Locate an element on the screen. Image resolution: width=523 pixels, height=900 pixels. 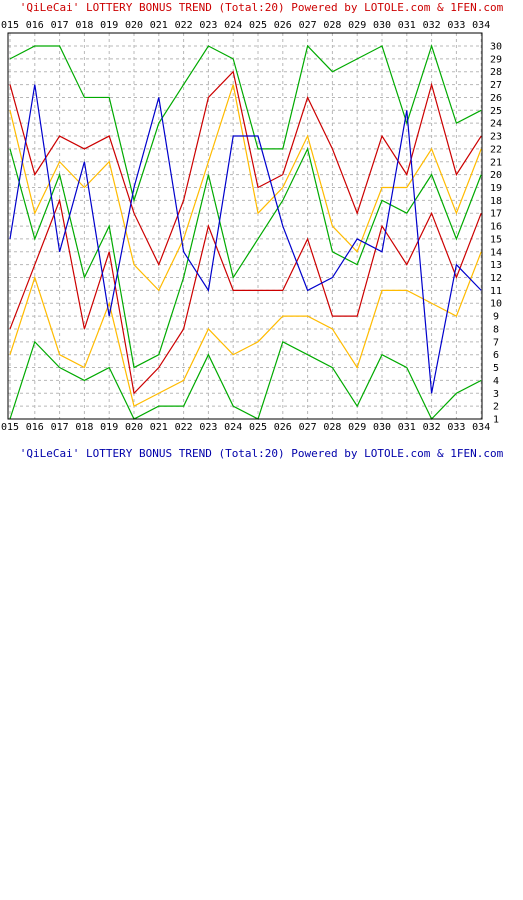
y-tick-label: 6 is located at coordinates (496, 355).